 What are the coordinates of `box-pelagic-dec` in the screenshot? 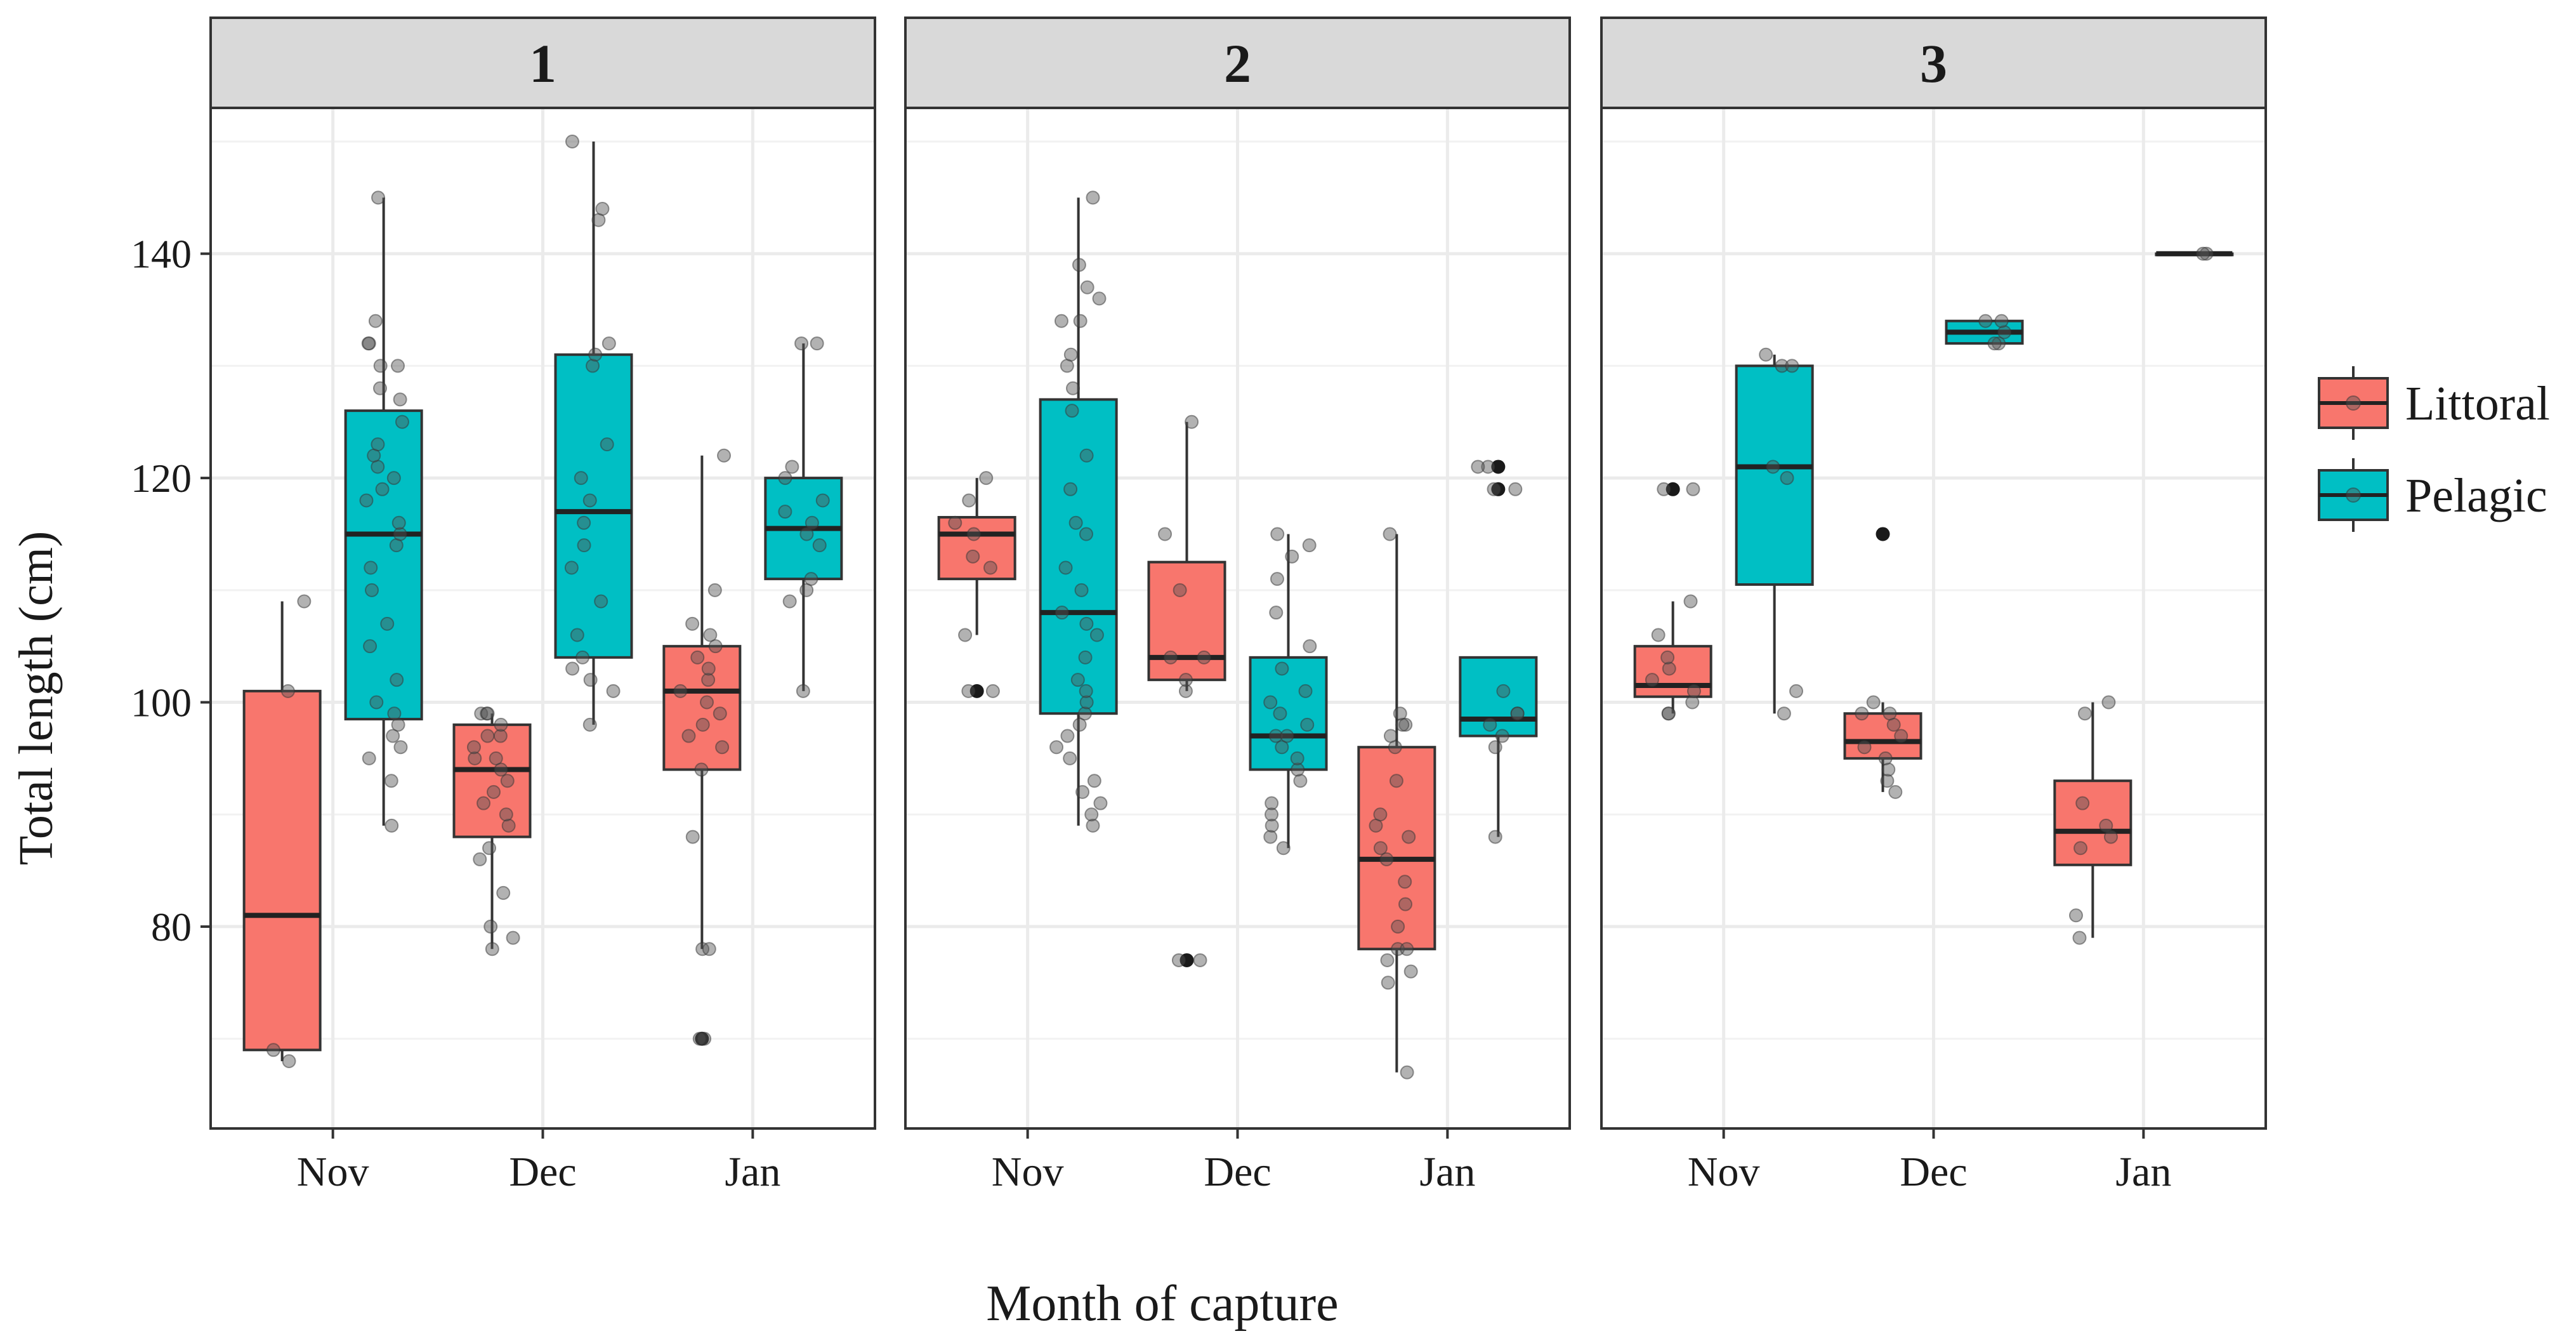 It's located at (1984, 333).